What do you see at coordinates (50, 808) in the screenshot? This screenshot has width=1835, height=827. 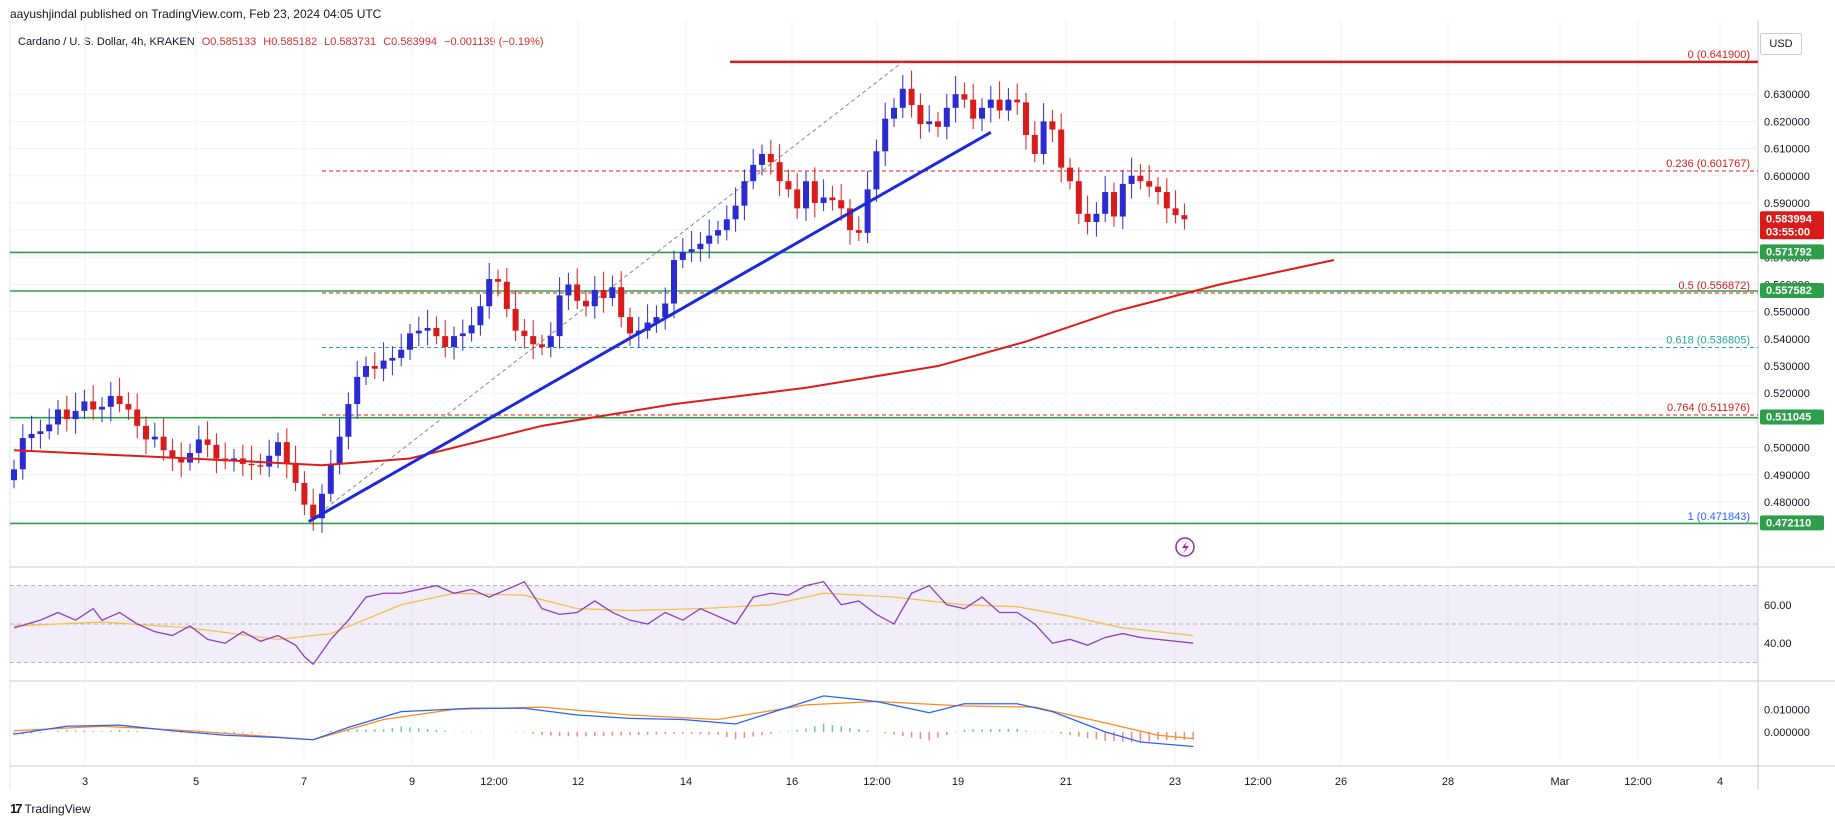 I see `tradingview-logo: 17 TradingView` at bounding box center [50, 808].